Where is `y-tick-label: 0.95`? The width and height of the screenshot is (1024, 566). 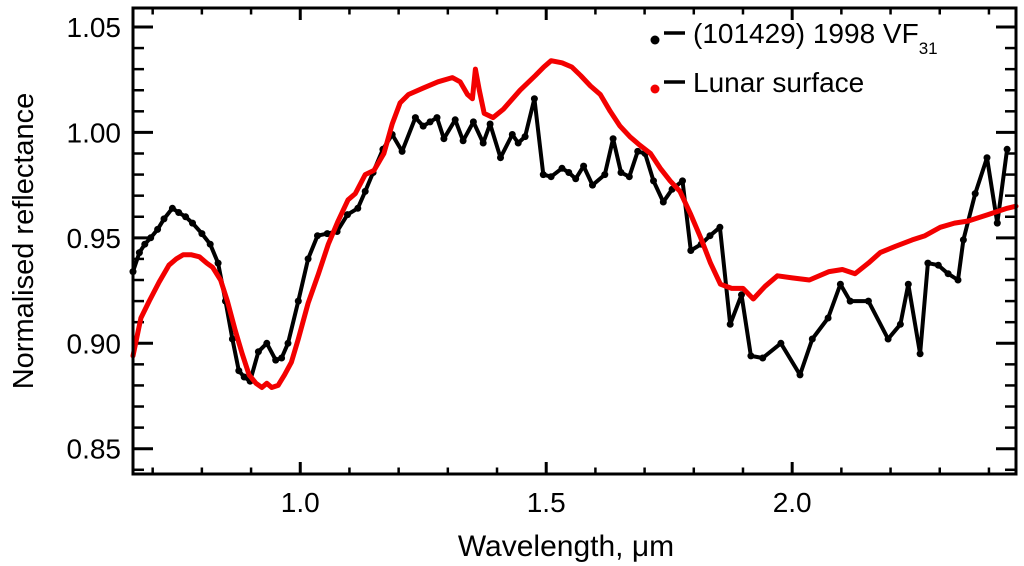 y-tick-label: 0.95 is located at coordinates (94, 238).